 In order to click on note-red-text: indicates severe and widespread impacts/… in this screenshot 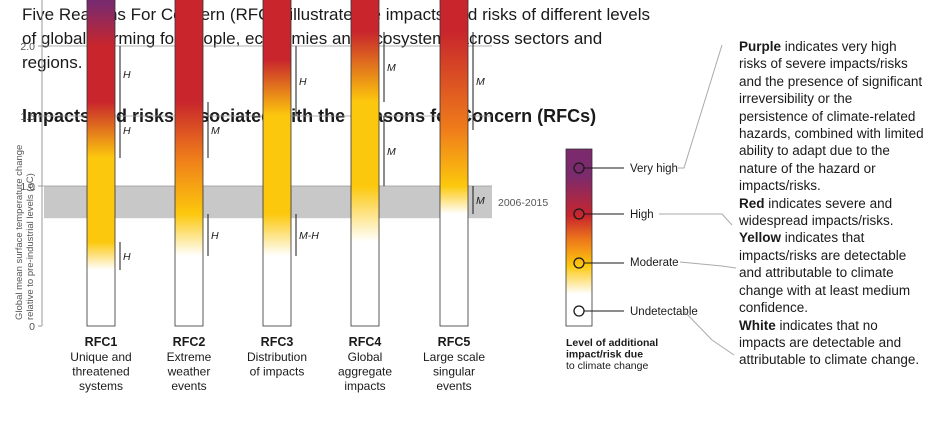, I will do `click(816, 212)`.